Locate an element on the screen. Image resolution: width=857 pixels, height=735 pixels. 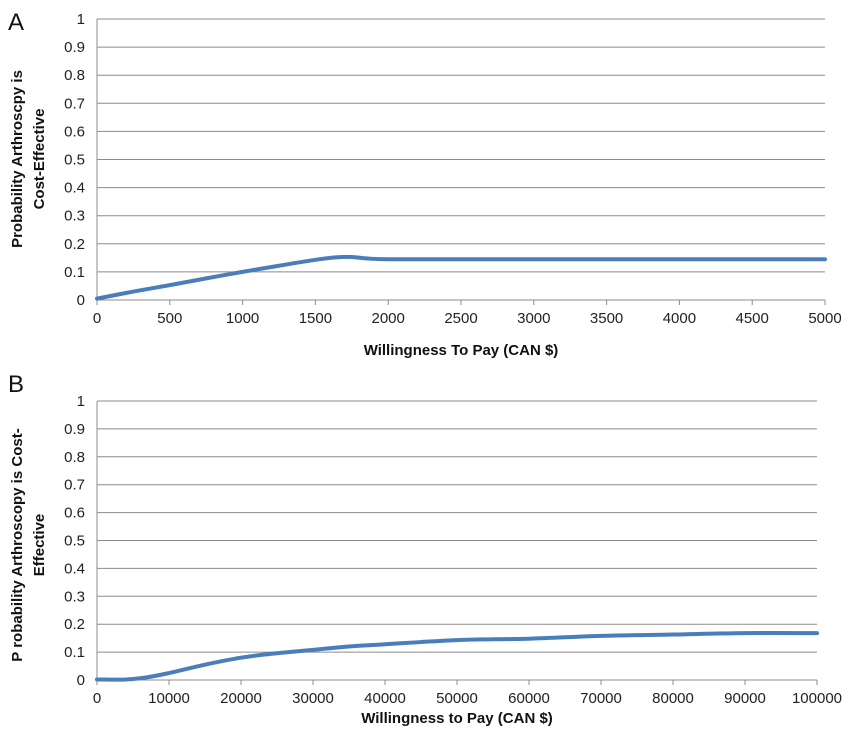
x-tick-label: 70000 is located at coordinates (601, 698).